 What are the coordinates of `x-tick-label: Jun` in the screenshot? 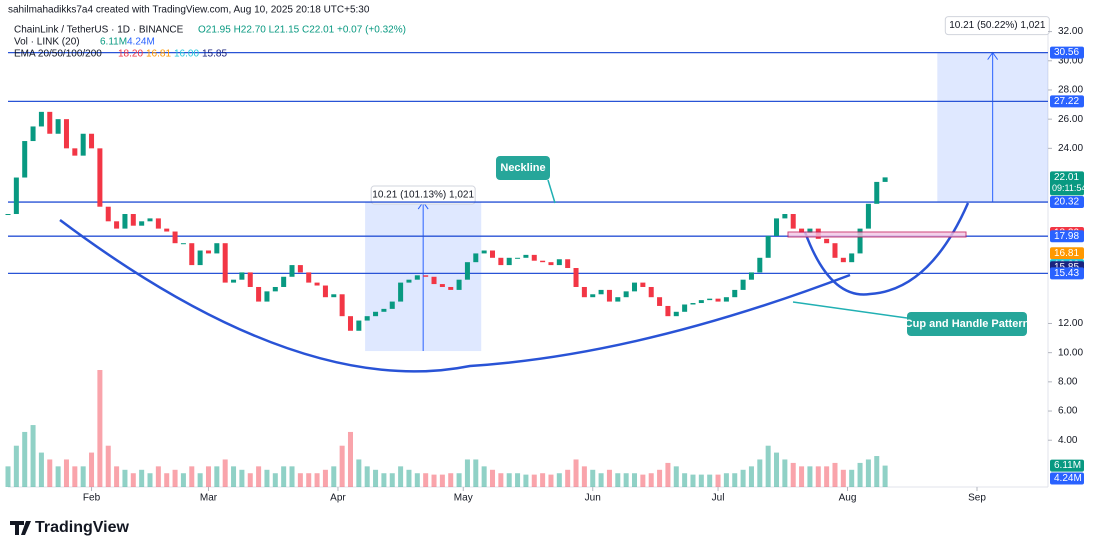 It's located at (593, 498).